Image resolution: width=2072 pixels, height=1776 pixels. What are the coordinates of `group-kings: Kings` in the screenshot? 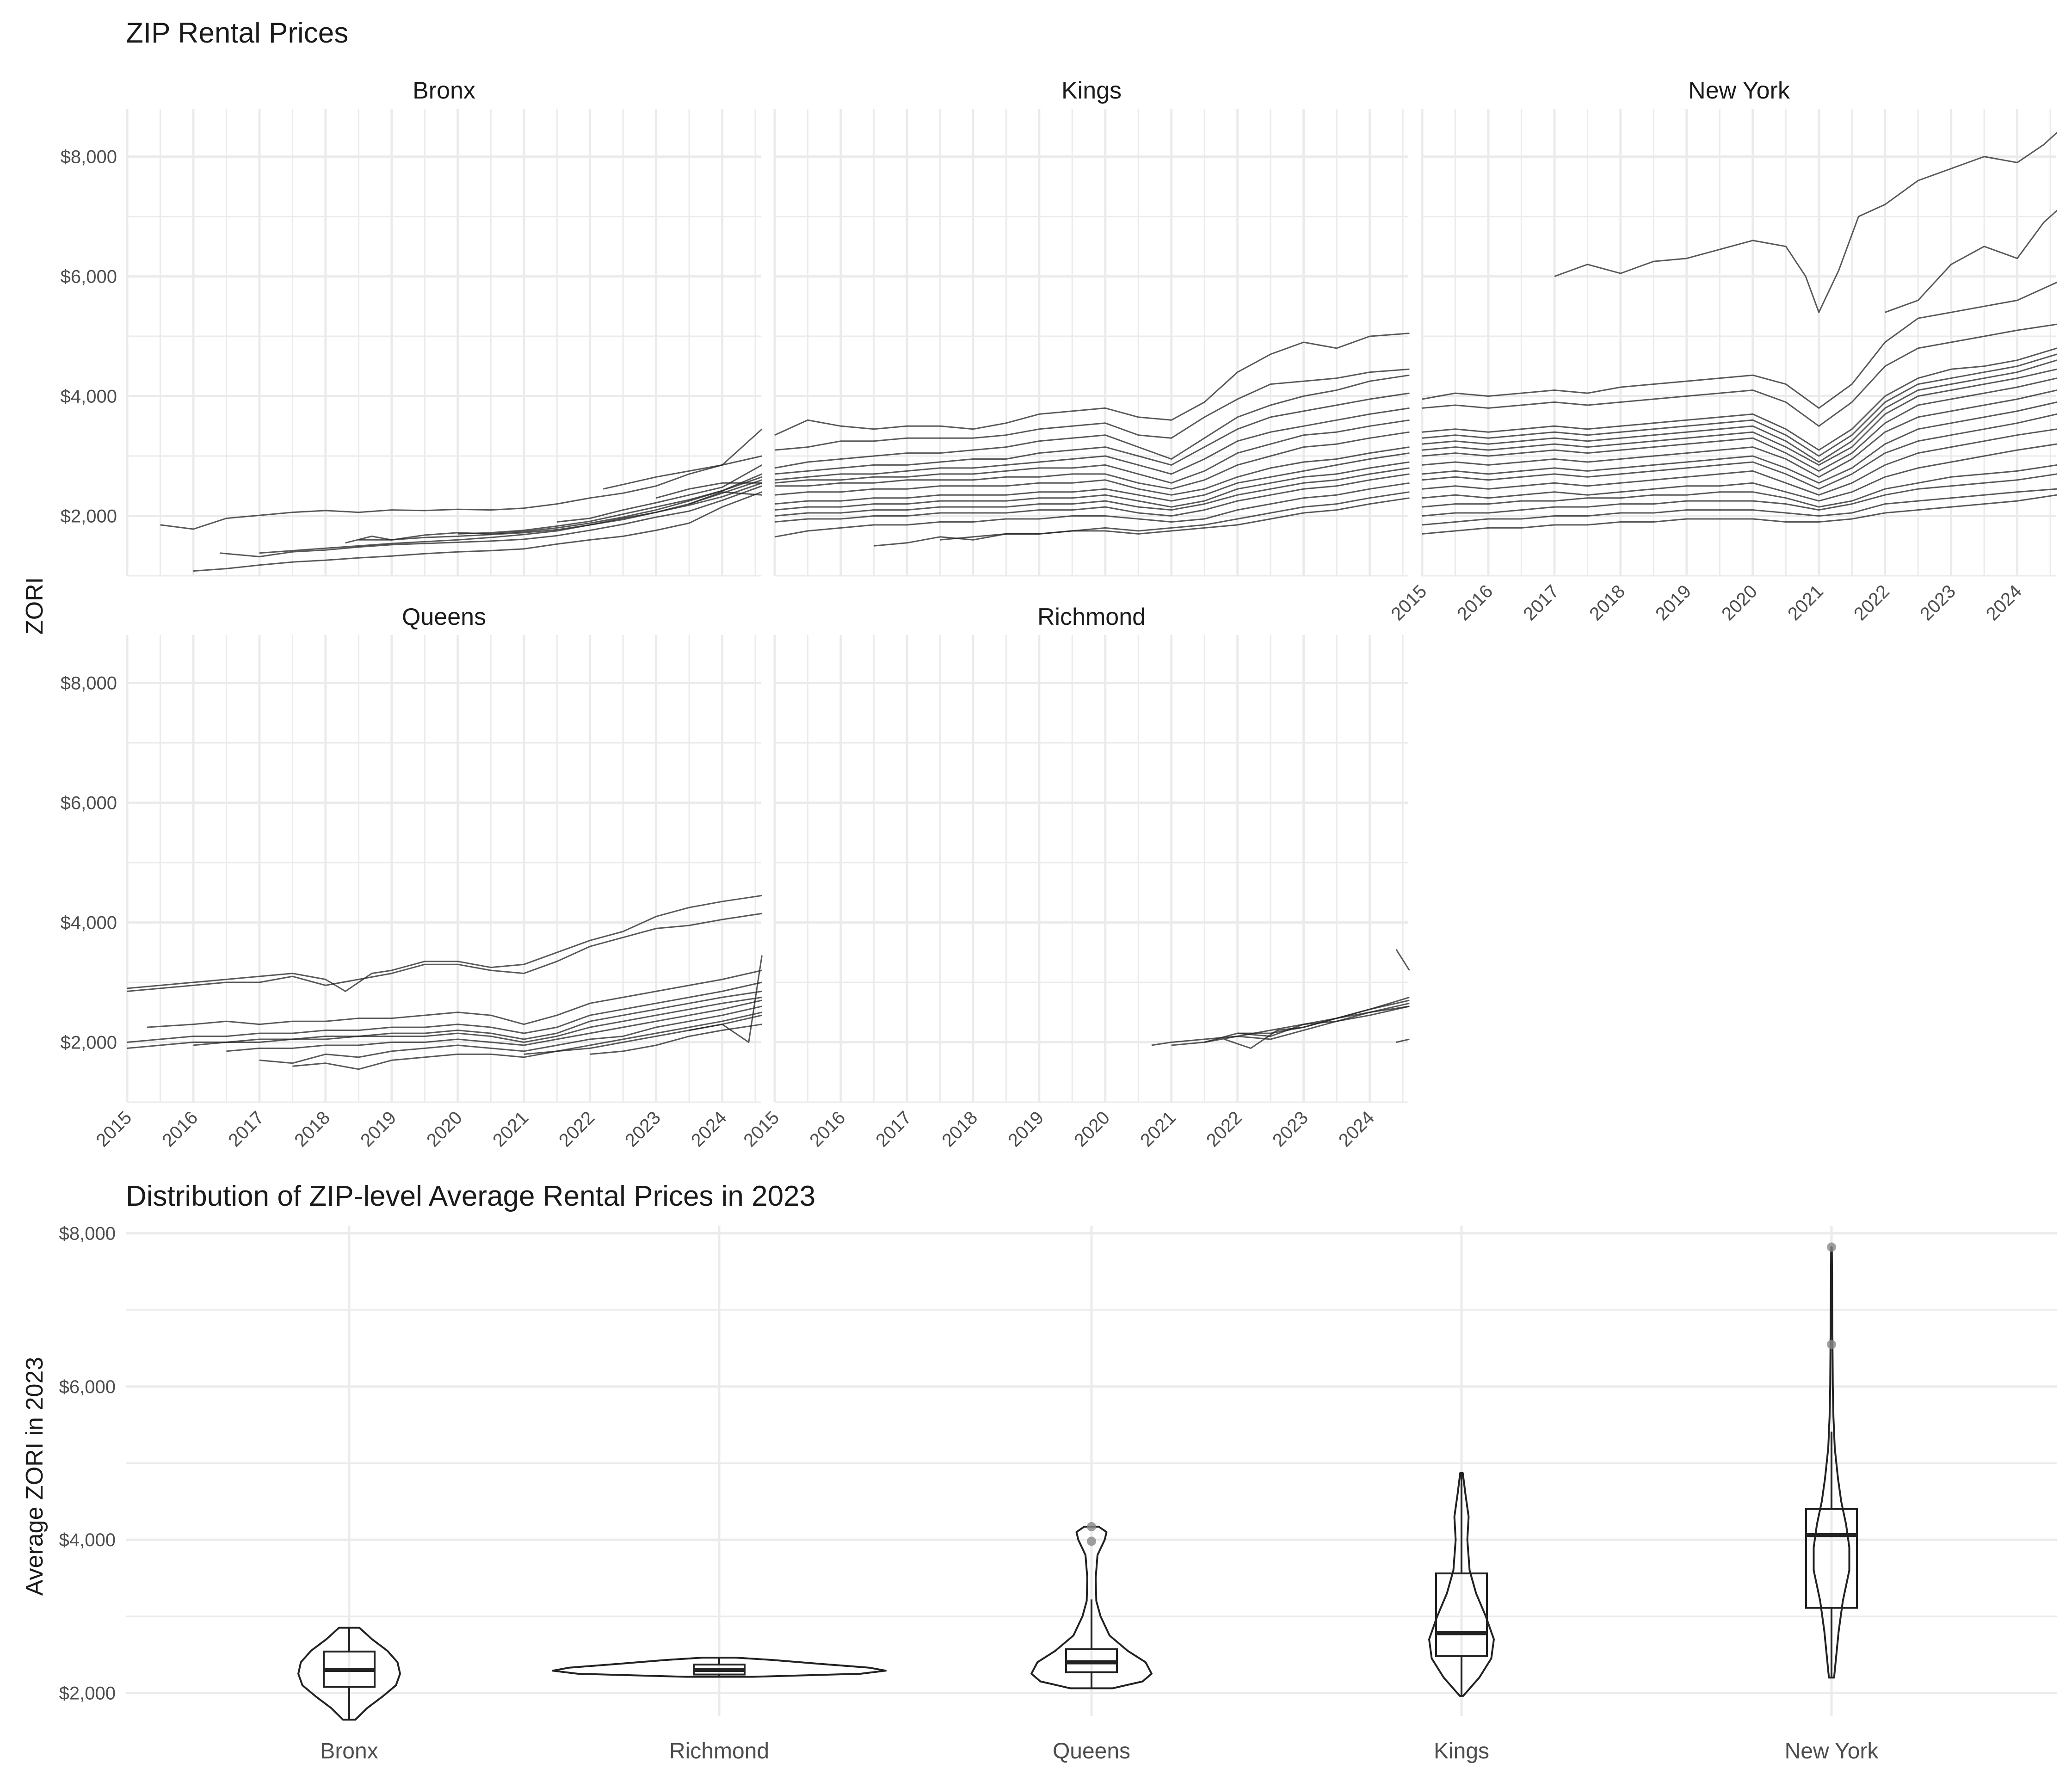 It's located at (1461, 1618).